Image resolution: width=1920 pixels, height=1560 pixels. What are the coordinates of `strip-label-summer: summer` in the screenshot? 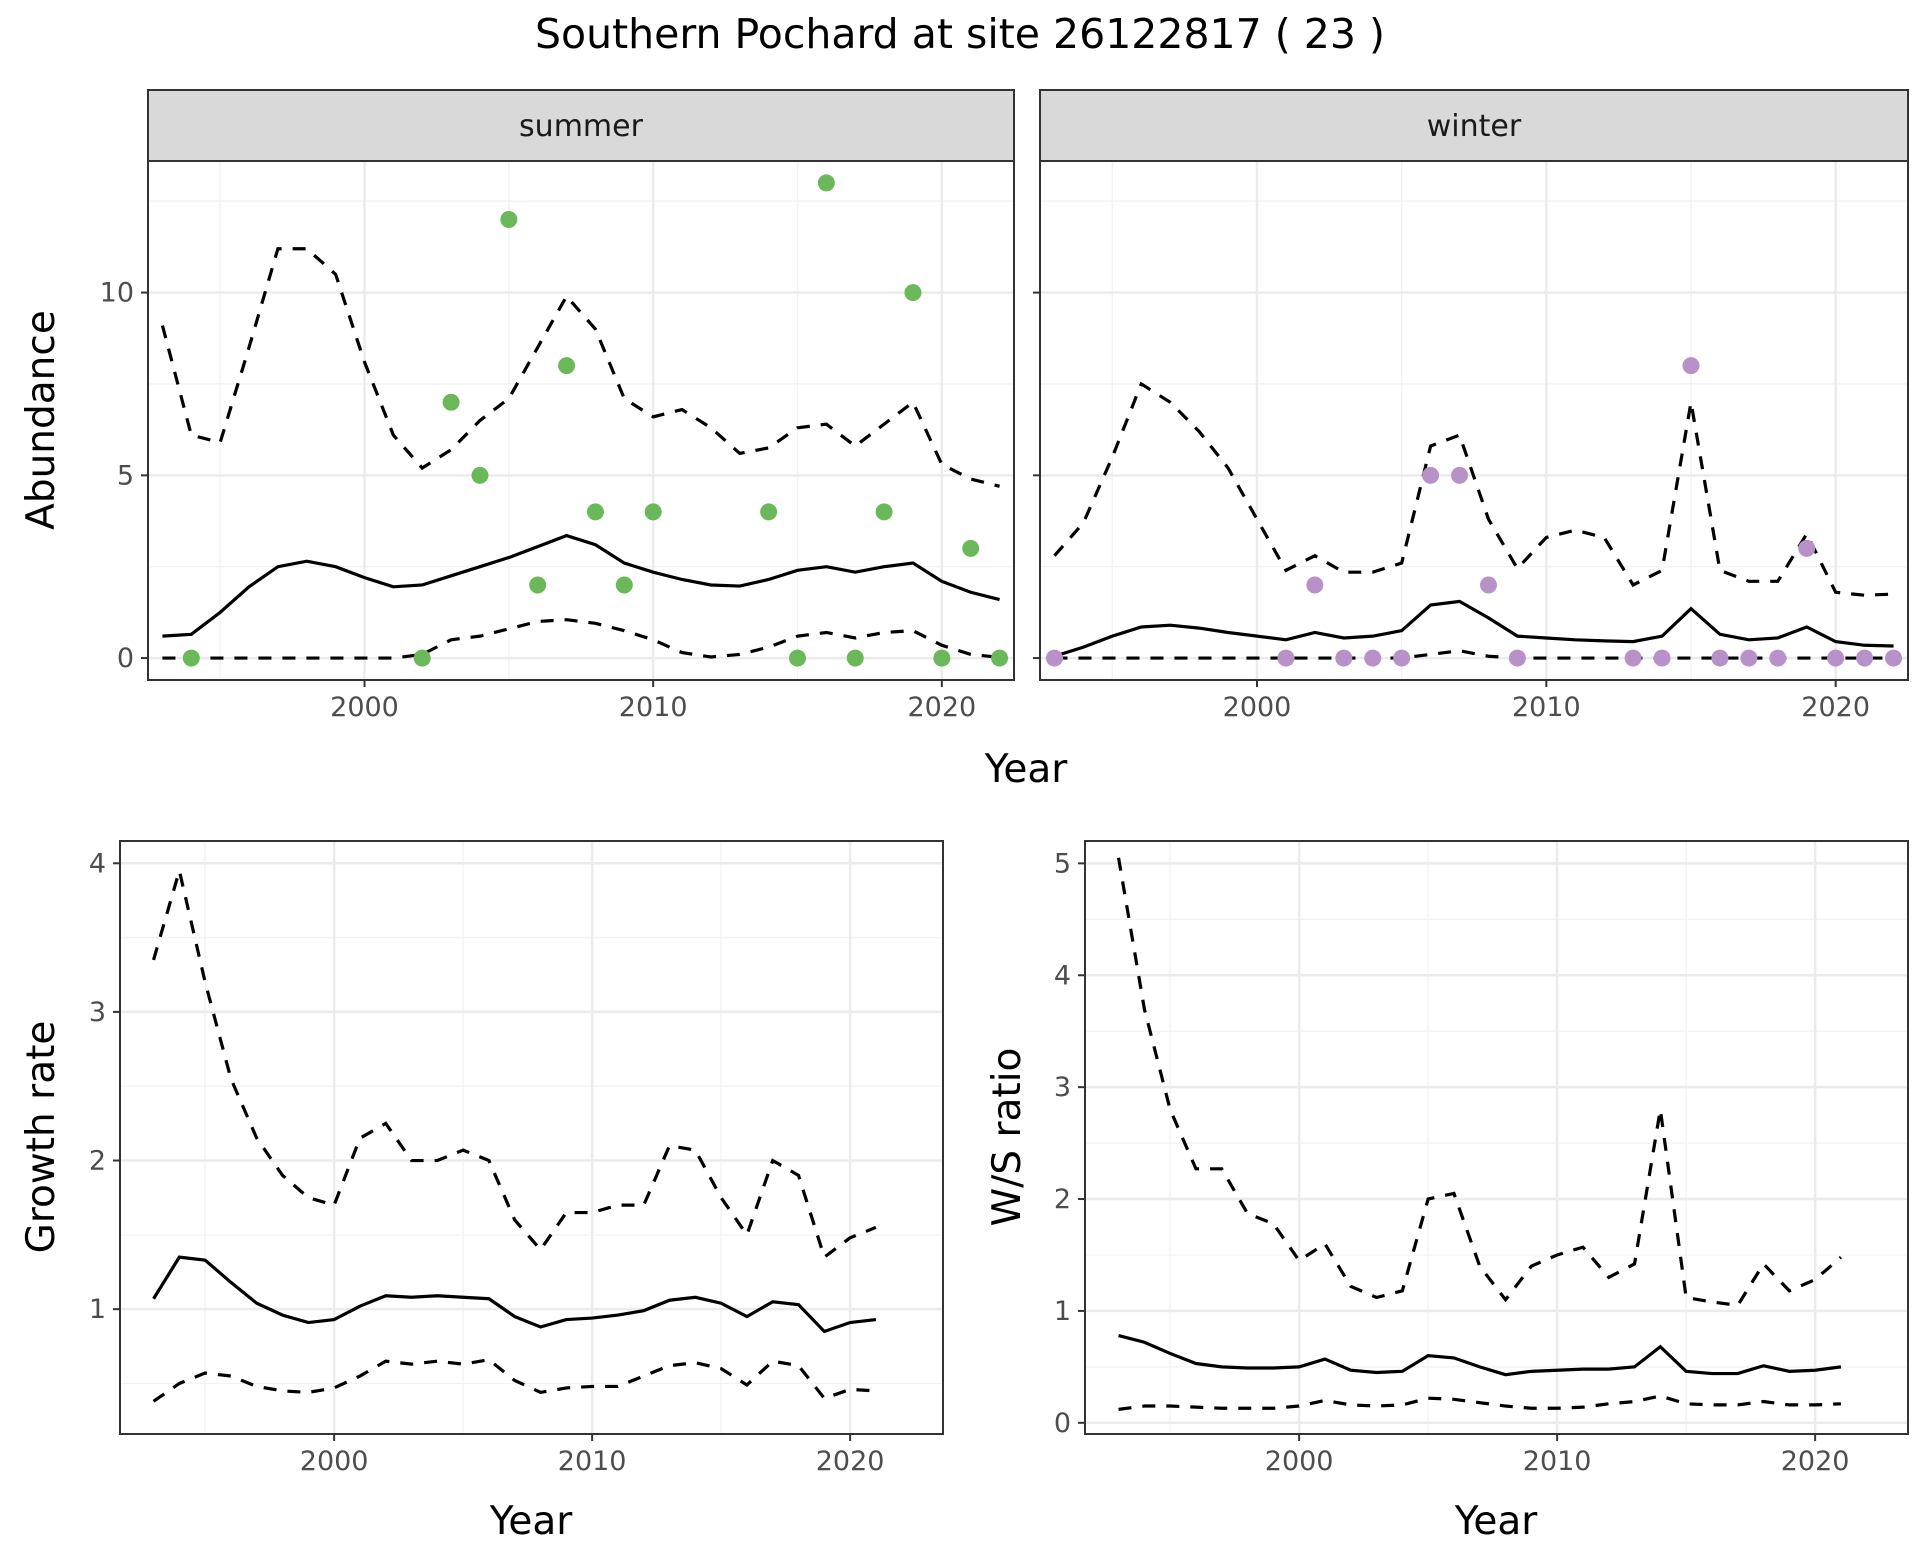 It's located at (581, 126).